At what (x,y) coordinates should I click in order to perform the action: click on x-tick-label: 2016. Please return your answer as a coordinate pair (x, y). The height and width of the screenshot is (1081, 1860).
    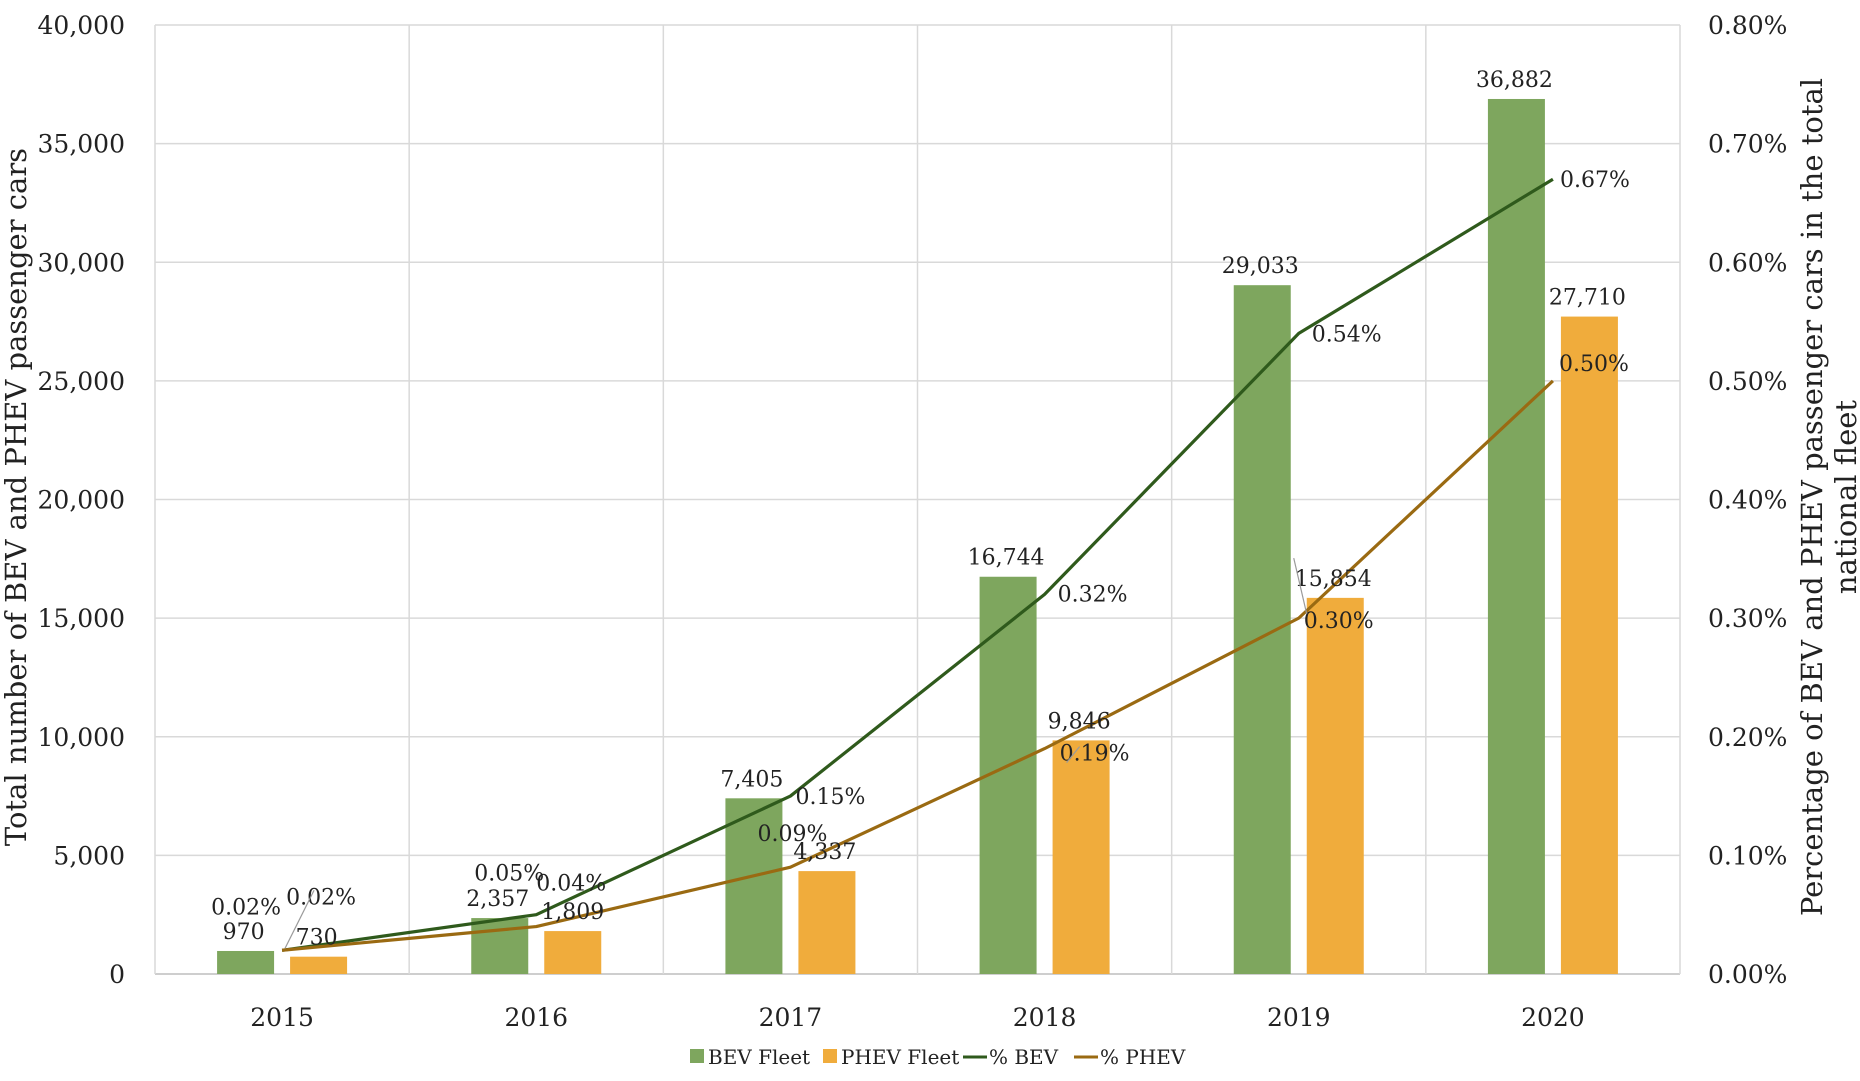
    Looking at the image, I should click on (536, 1017).